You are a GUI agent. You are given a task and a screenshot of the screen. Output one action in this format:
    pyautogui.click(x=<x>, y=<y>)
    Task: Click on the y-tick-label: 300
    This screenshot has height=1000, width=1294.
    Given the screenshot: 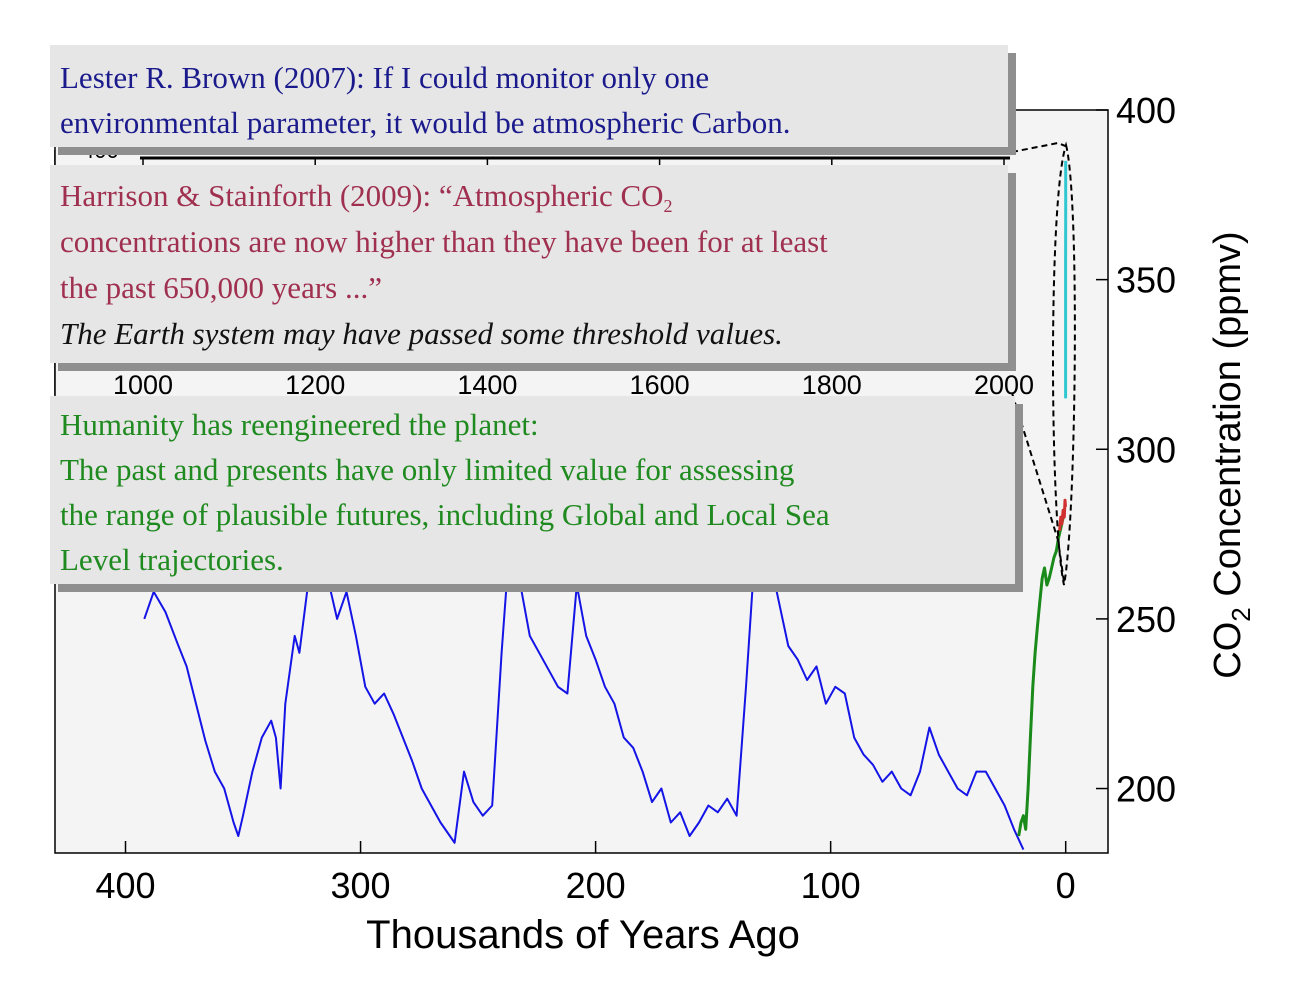 What is the action you would take?
    pyautogui.click(x=1146, y=449)
    